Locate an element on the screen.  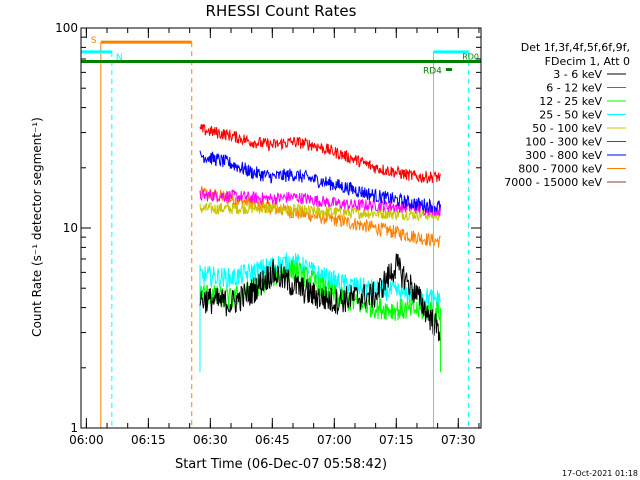
series-line-300-800-kev is located at coordinates (320, 181).